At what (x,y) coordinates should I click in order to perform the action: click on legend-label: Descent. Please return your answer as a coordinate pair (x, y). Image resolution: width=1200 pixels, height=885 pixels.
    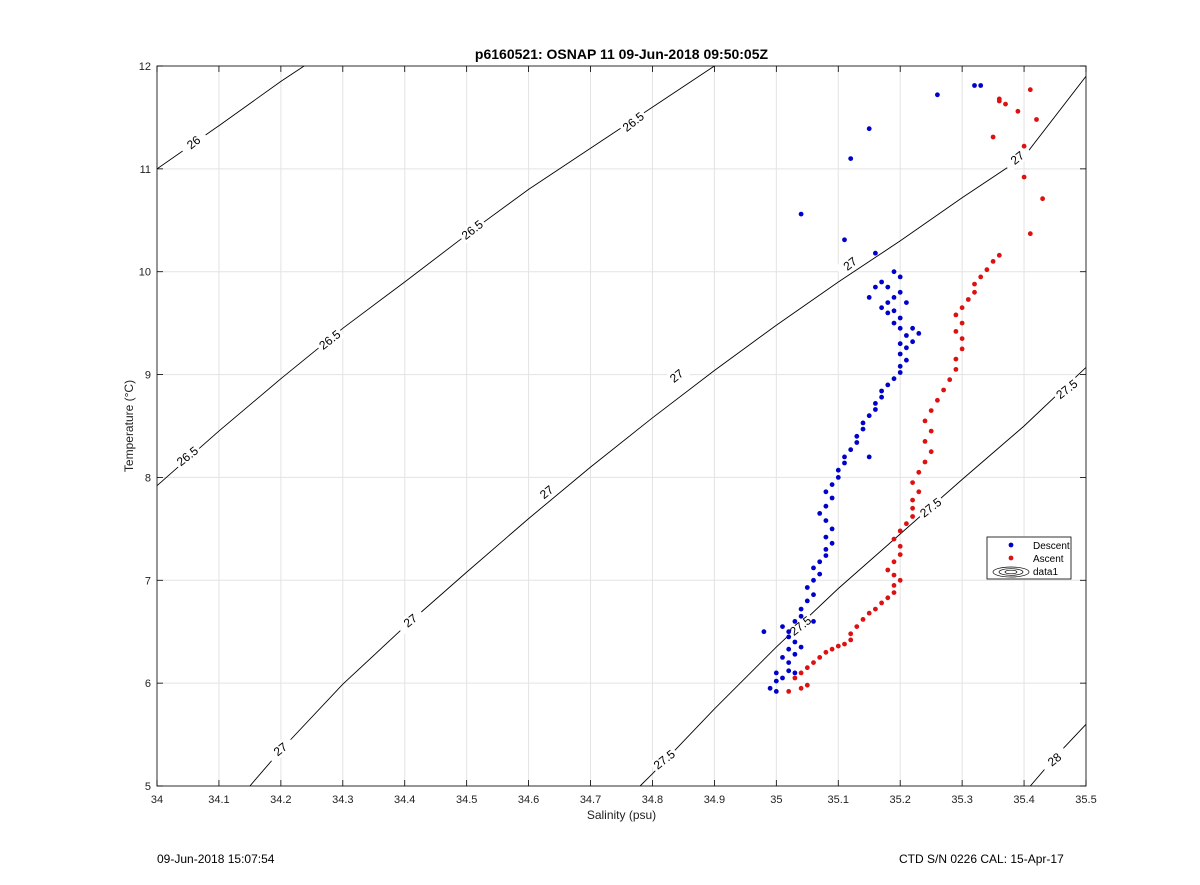
    Looking at the image, I should click on (1051, 546).